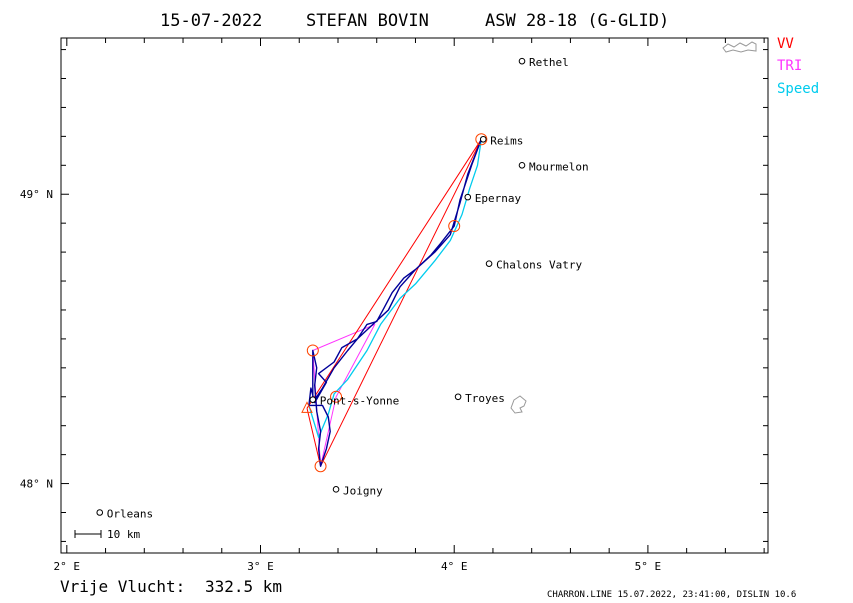  I want to click on city-label: Epernay, so click(498, 198).